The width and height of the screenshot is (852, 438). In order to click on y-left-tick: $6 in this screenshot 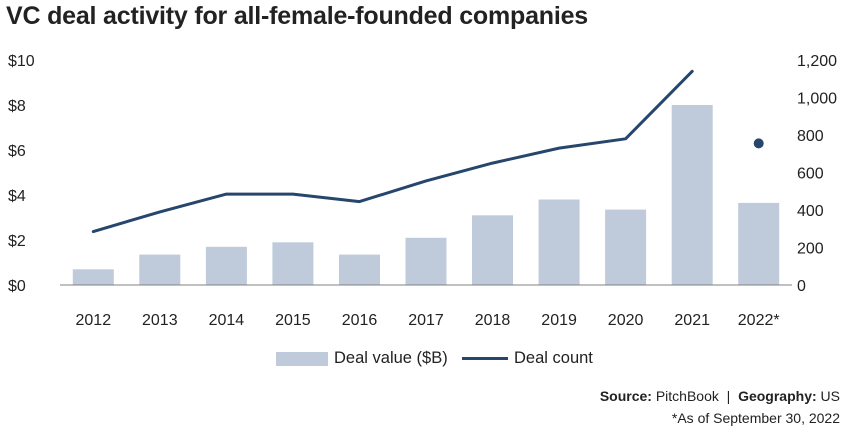, I will do `click(17, 151)`.